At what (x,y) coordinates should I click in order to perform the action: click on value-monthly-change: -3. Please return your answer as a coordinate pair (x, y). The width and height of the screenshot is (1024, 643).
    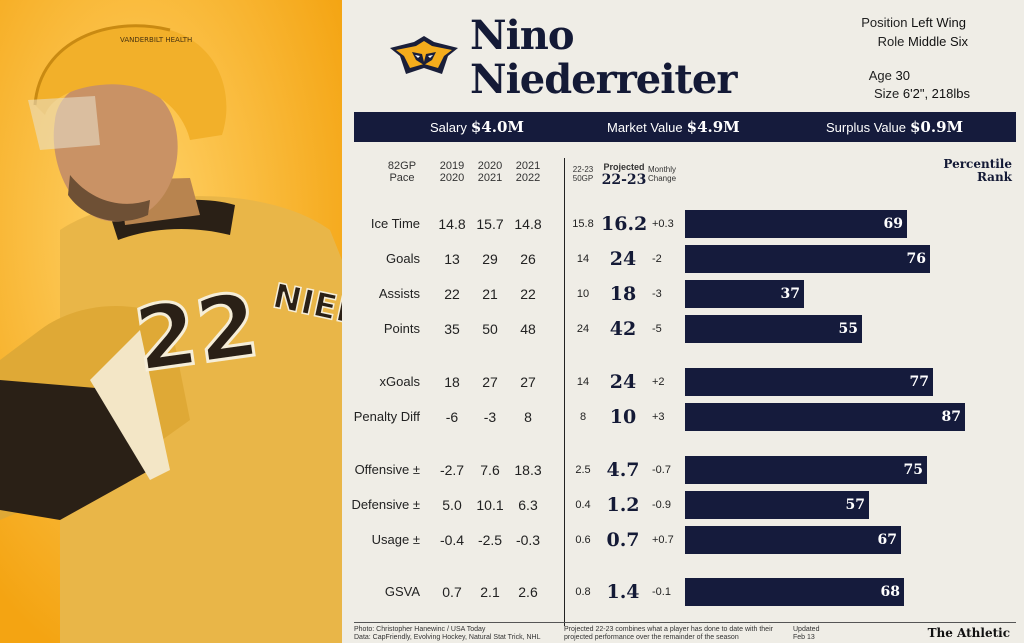
    Looking at the image, I should click on (657, 294).